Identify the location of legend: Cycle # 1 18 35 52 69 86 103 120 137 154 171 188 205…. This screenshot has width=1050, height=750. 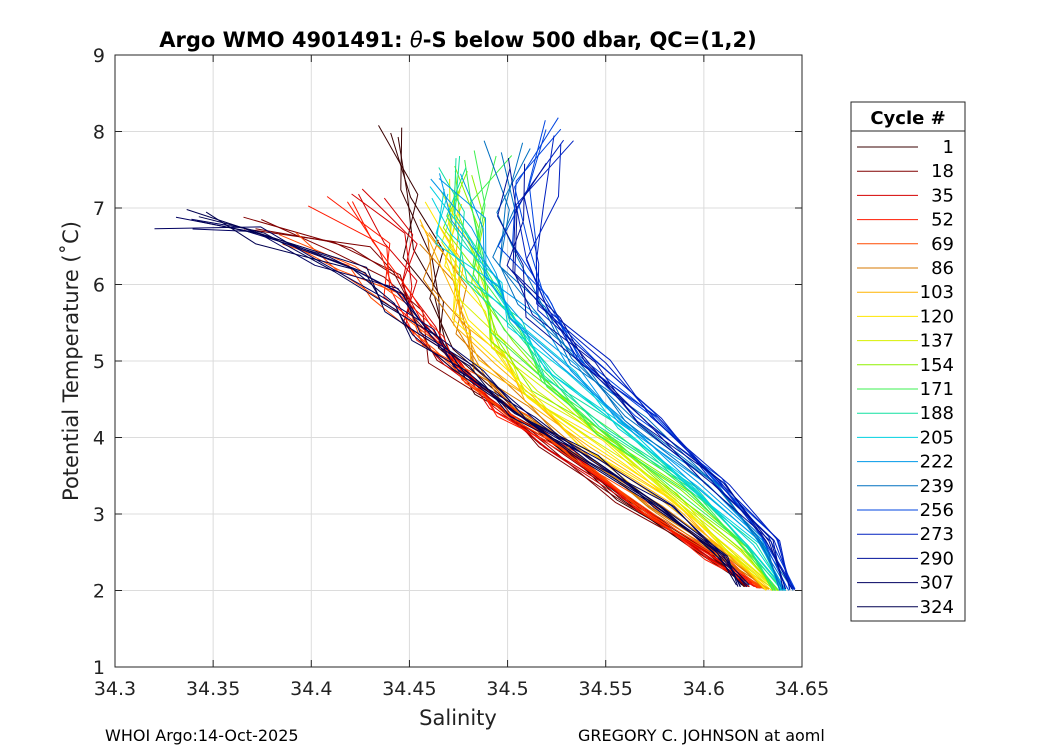
(908, 361).